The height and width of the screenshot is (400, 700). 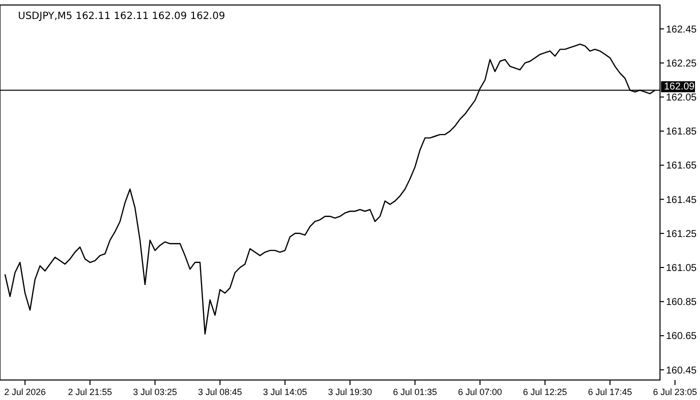 What do you see at coordinates (155, 392) in the screenshot?
I see `x-tick-label: 3 Jul 03:25` at bounding box center [155, 392].